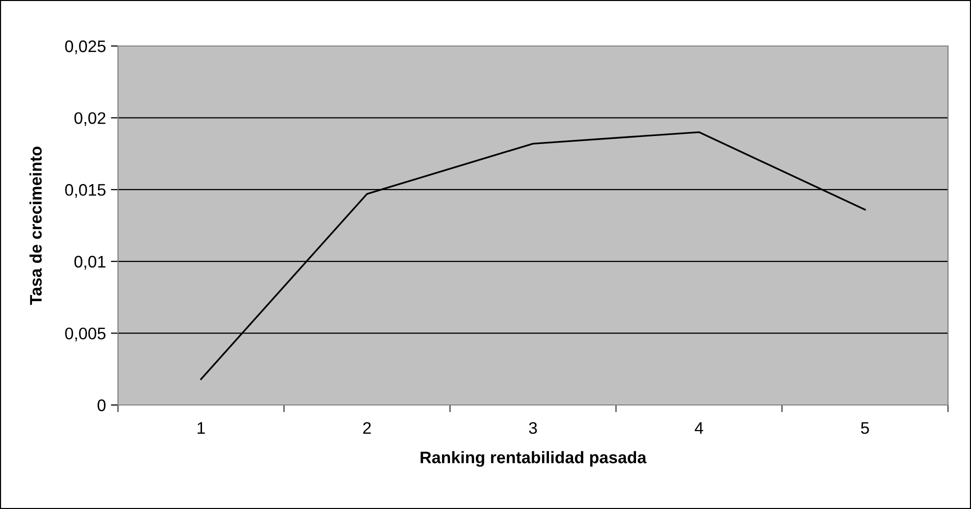 The image size is (971, 509). What do you see at coordinates (201, 428) in the screenshot?
I see `x-tick-label: 1` at bounding box center [201, 428].